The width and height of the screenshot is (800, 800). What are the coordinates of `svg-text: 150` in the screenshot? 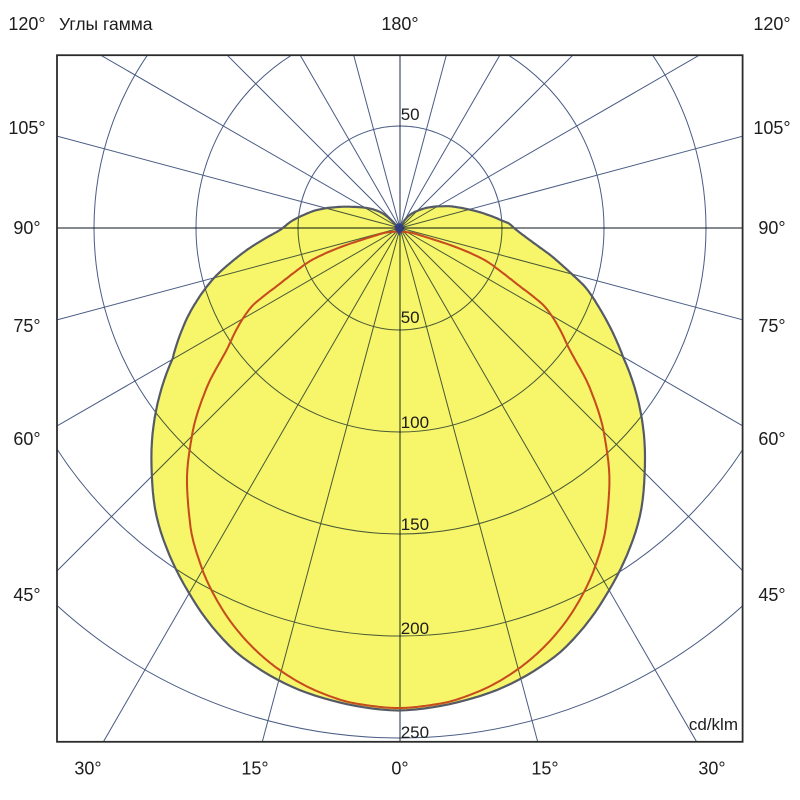 It's located at (415, 524).